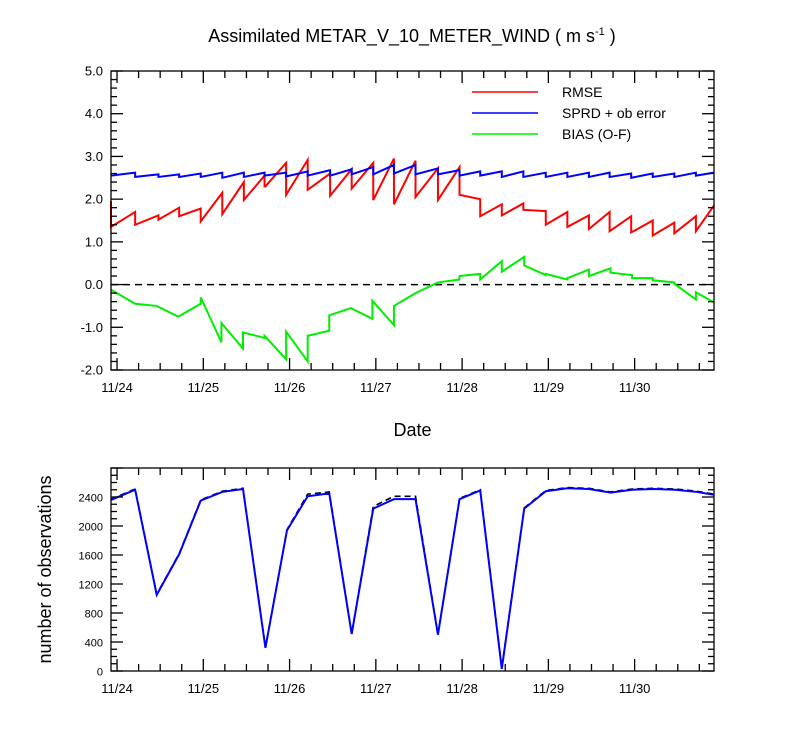 This screenshot has height=750, width=800. I want to click on bottom-xtick-label: 11/28, so click(462, 688).